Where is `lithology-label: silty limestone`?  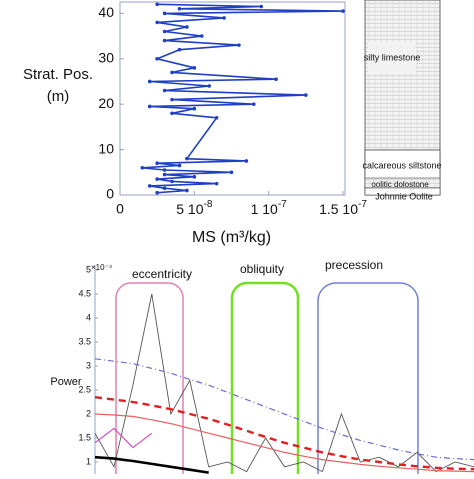
lithology-label: silty limestone is located at coordinates (392, 57).